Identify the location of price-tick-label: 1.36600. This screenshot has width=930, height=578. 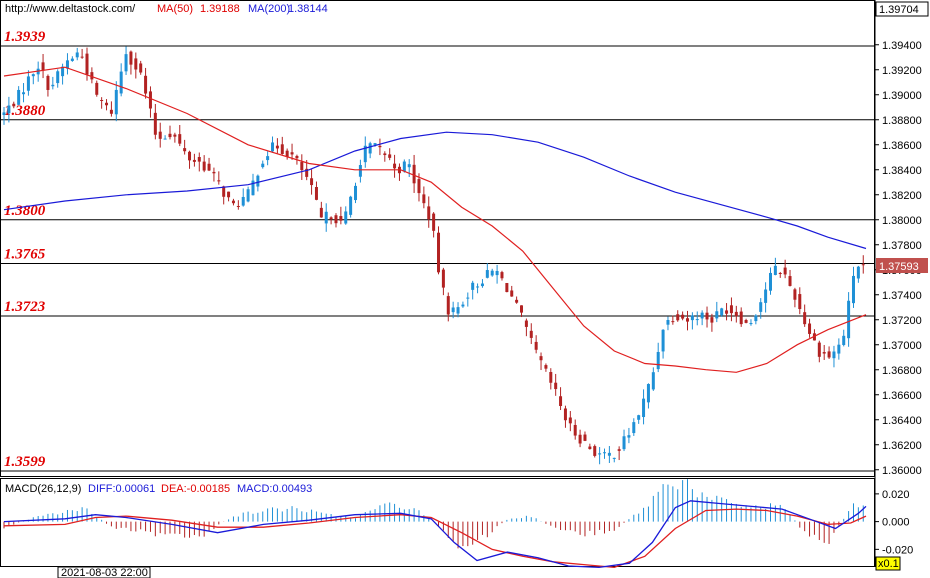
(902, 396).